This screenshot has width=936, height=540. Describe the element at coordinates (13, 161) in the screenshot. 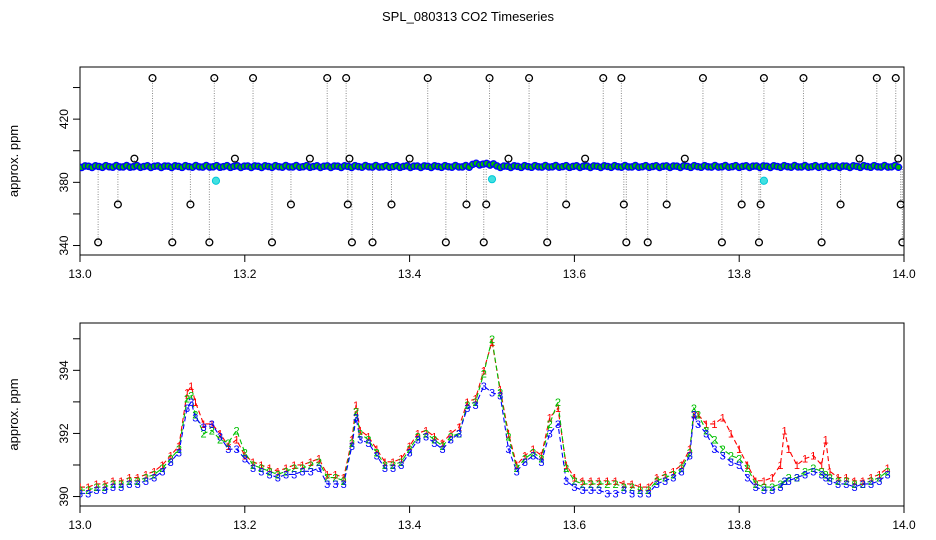

I see `y-axis-label: approx. ppm` at that location.